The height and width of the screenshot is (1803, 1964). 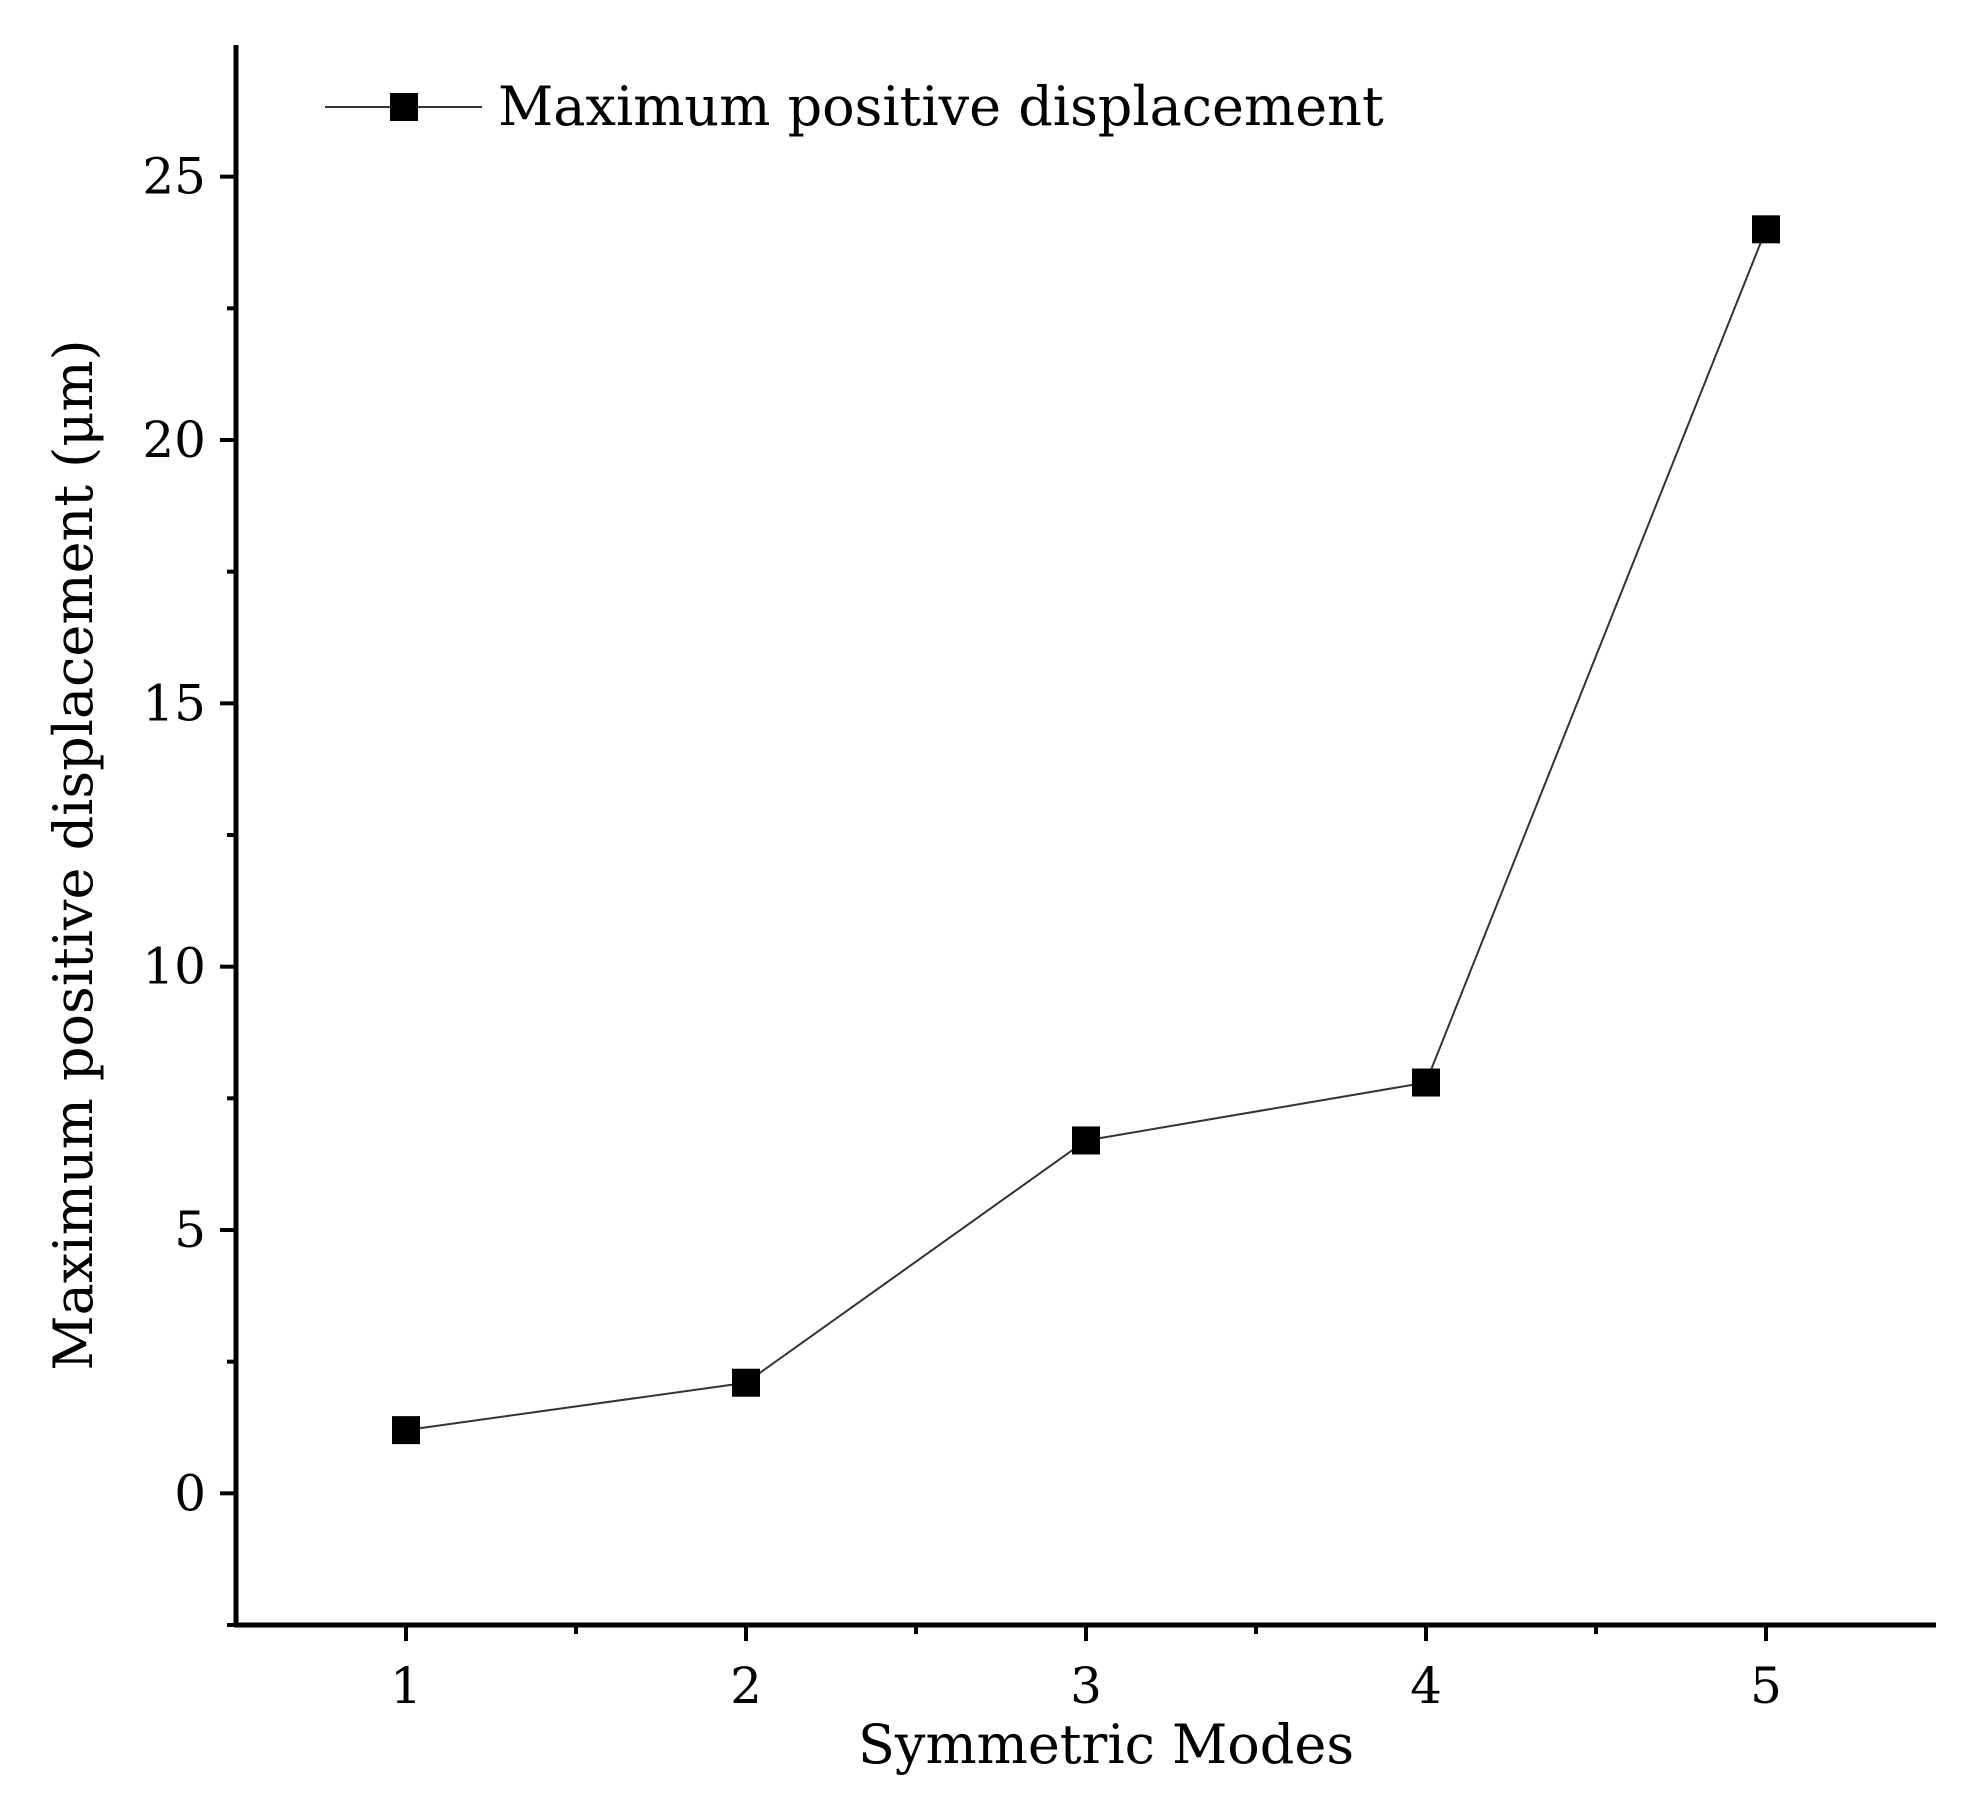 What do you see at coordinates (174, 703) in the screenshot?
I see `y-tick-label: 15` at bounding box center [174, 703].